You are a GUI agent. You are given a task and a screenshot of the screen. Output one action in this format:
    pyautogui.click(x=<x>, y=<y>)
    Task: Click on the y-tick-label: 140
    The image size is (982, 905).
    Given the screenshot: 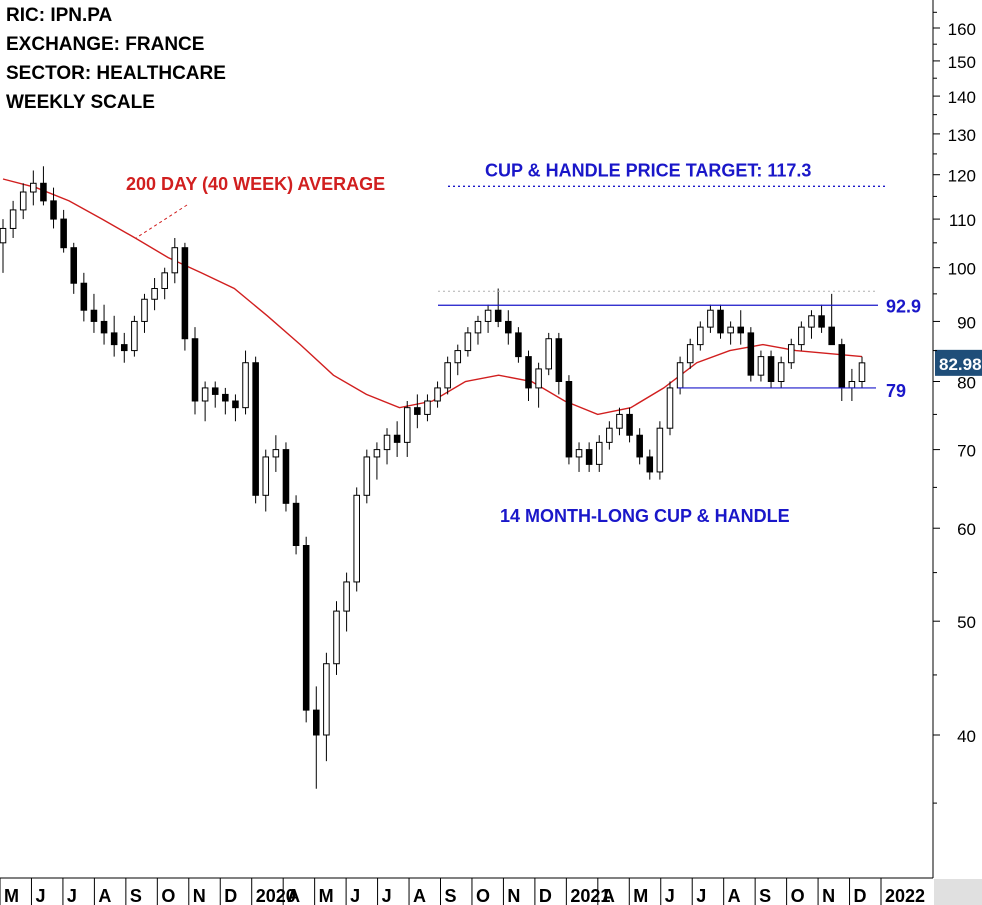 What is the action you would take?
    pyautogui.click(x=962, y=97)
    